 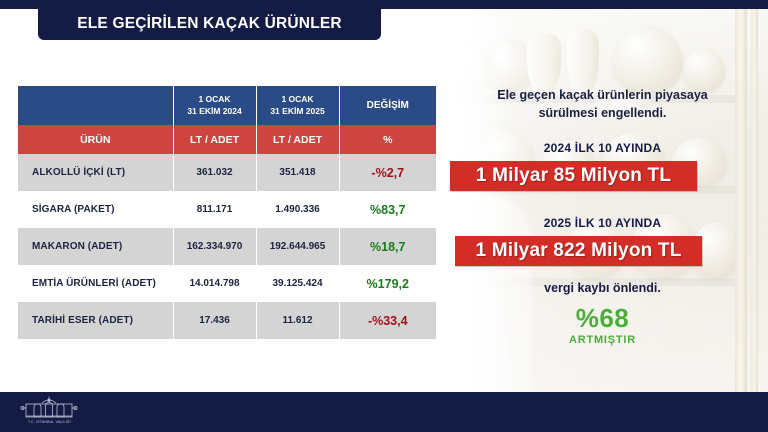 I want to click on header-cell-period-2024: 1 OCAK 31 EKİM 2024, so click(x=215, y=105).